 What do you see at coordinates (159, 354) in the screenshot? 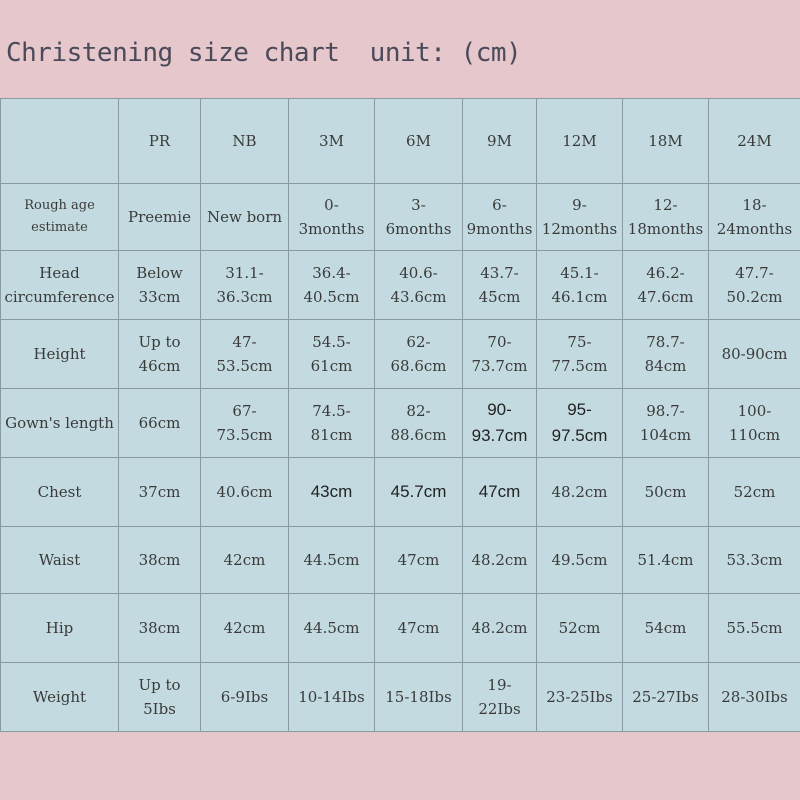
I see `table-cell: Up to 46cm` at bounding box center [159, 354].